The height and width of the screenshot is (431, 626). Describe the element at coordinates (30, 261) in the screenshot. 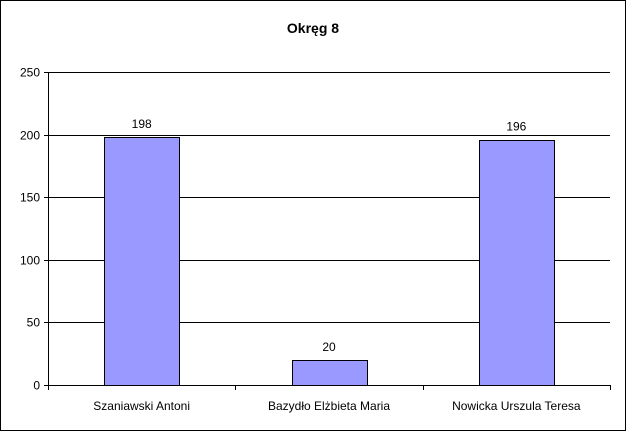

I see `y-tick-label: 100` at that location.